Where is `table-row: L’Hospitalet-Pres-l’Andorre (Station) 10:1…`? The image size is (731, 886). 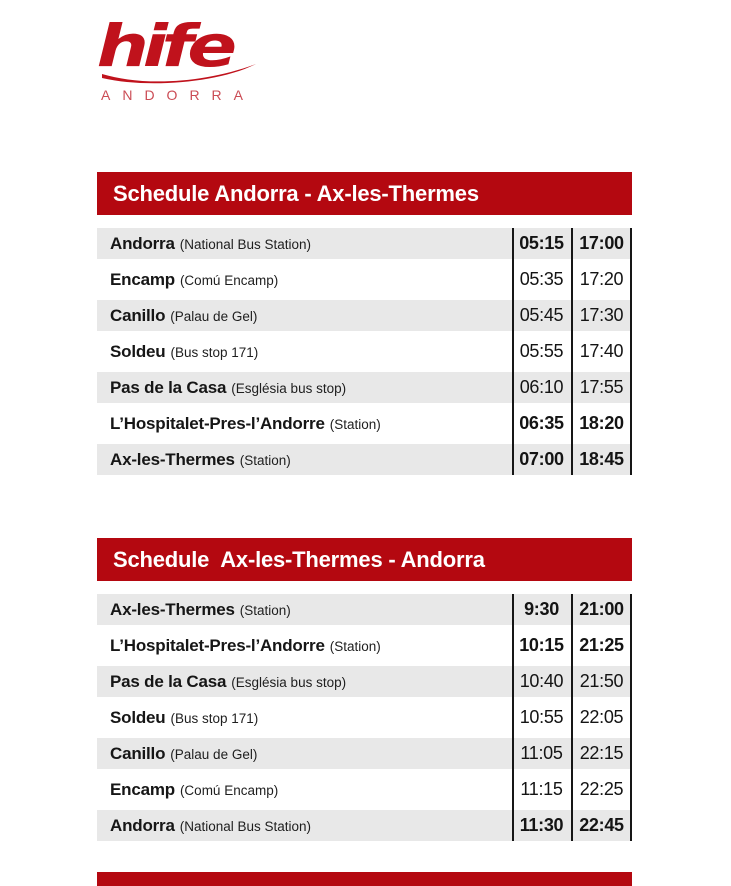 table-row: L’Hospitalet-Pres-l’Andorre (Station) 10:1… is located at coordinates (364, 645).